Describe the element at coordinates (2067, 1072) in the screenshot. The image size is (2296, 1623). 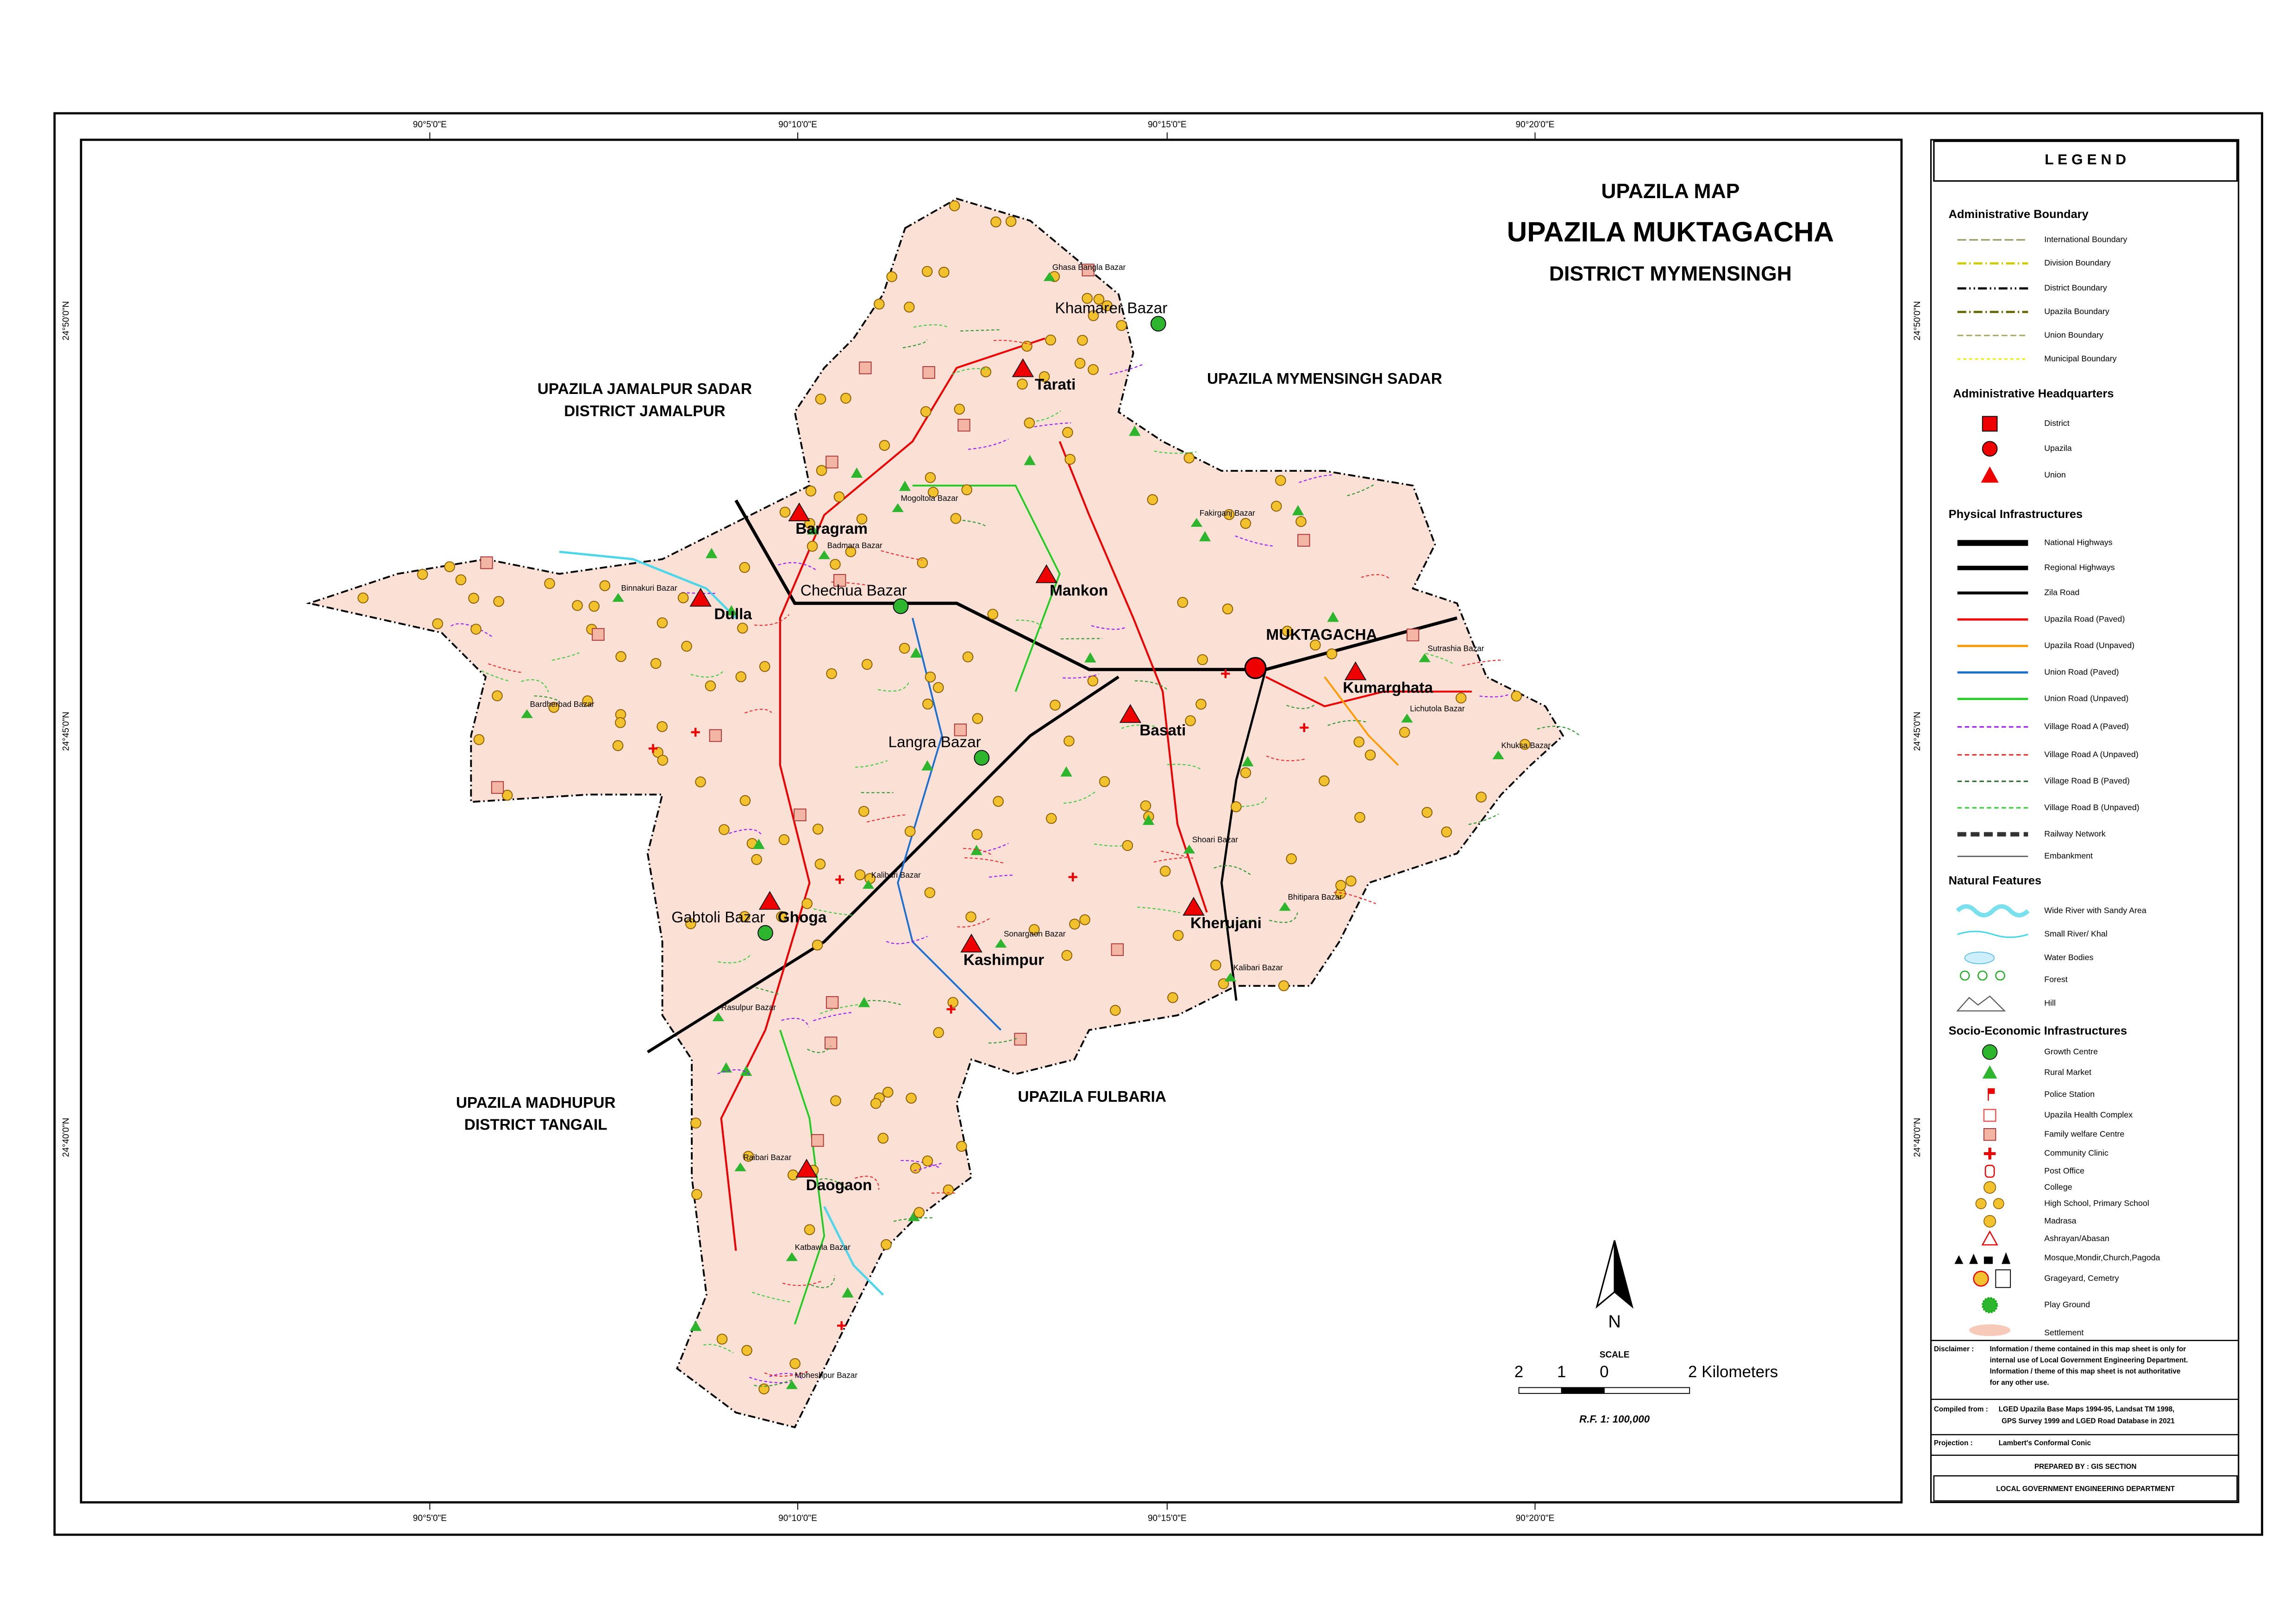
I see `legend-item: Rural Market` at that location.